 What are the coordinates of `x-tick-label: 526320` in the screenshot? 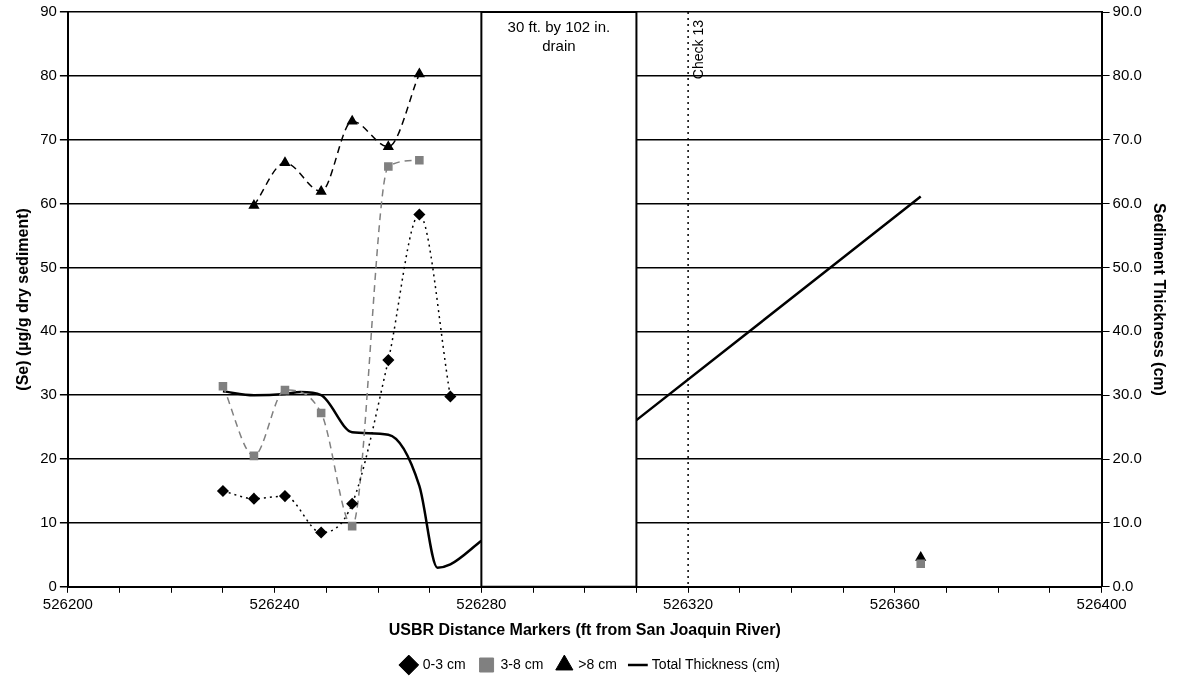 It's located at (688, 603).